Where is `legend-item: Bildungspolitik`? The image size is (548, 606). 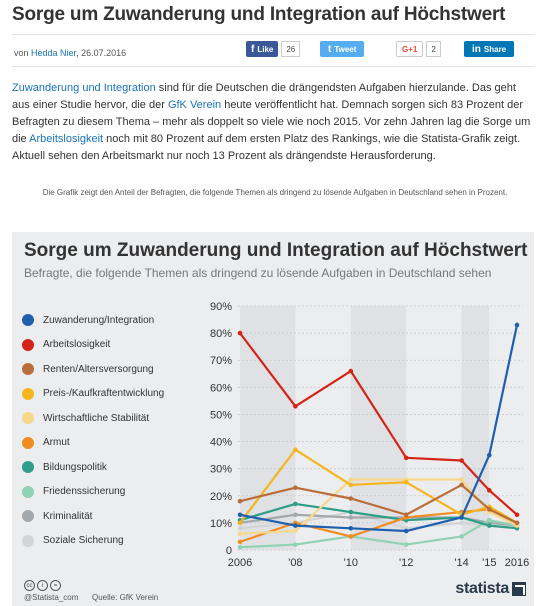 legend-item: Bildungspolitik is located at coordinates (93, 467).